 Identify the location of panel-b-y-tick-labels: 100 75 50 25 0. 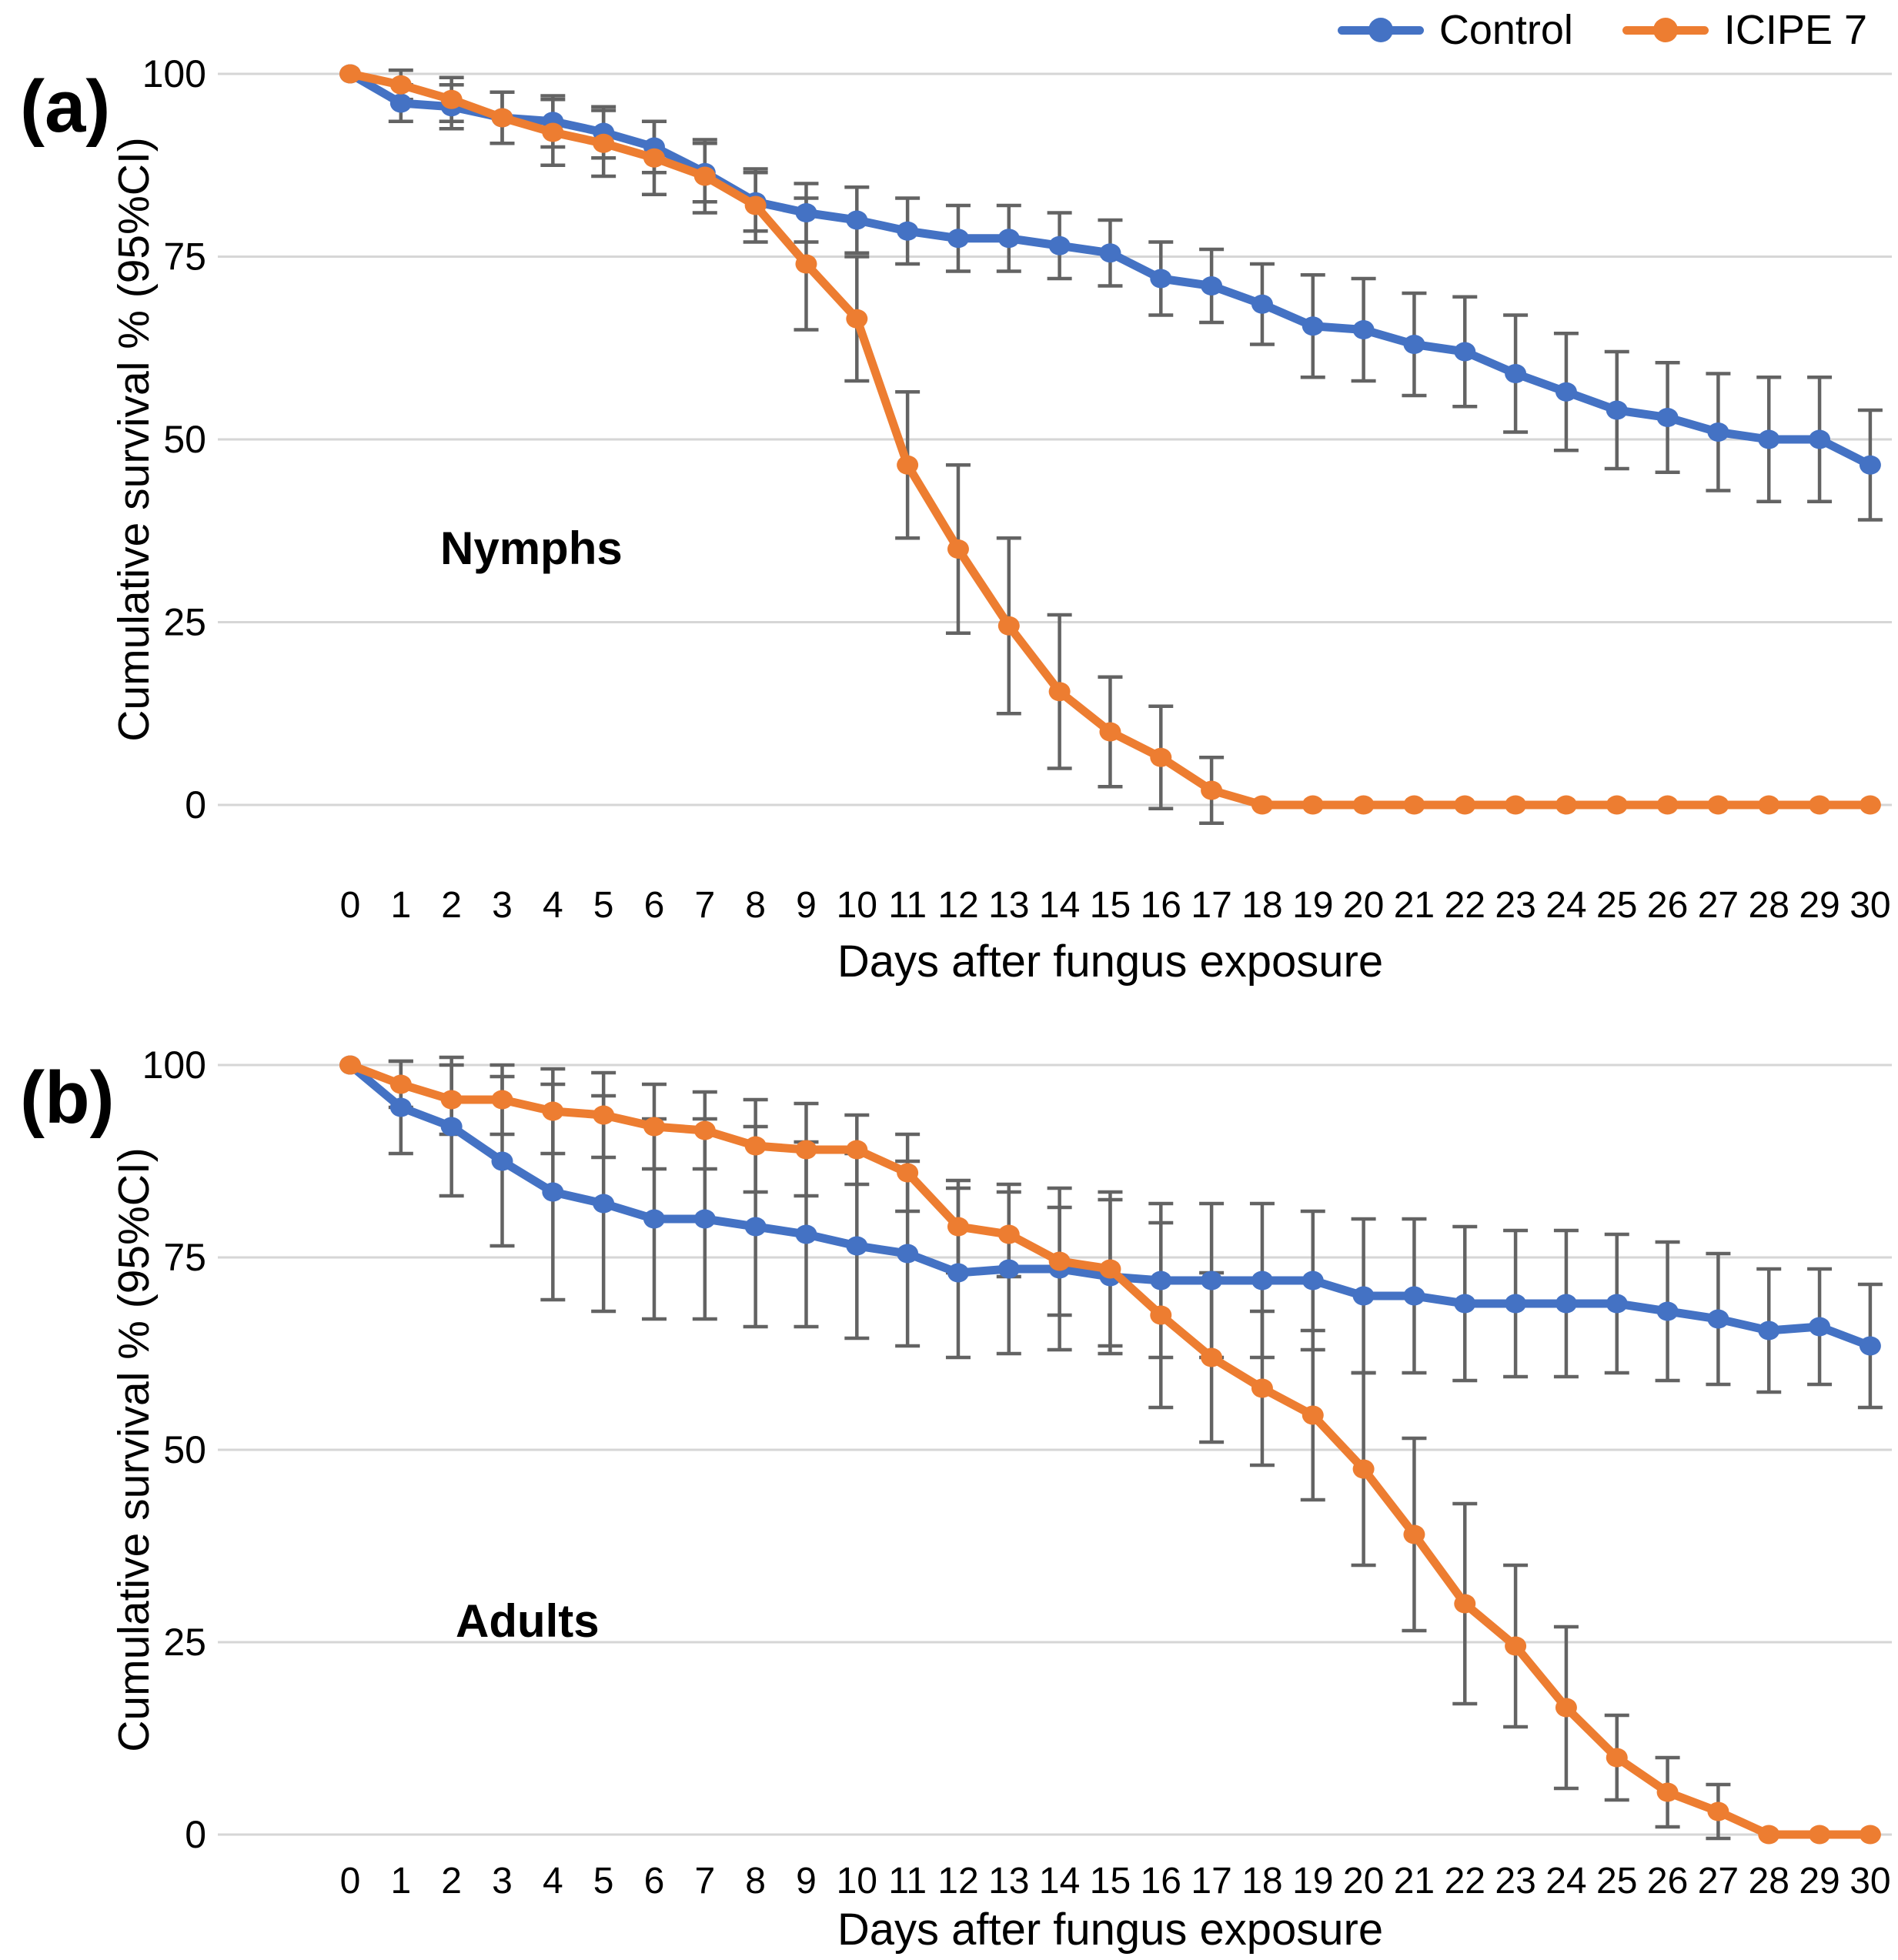
(174, 1449).